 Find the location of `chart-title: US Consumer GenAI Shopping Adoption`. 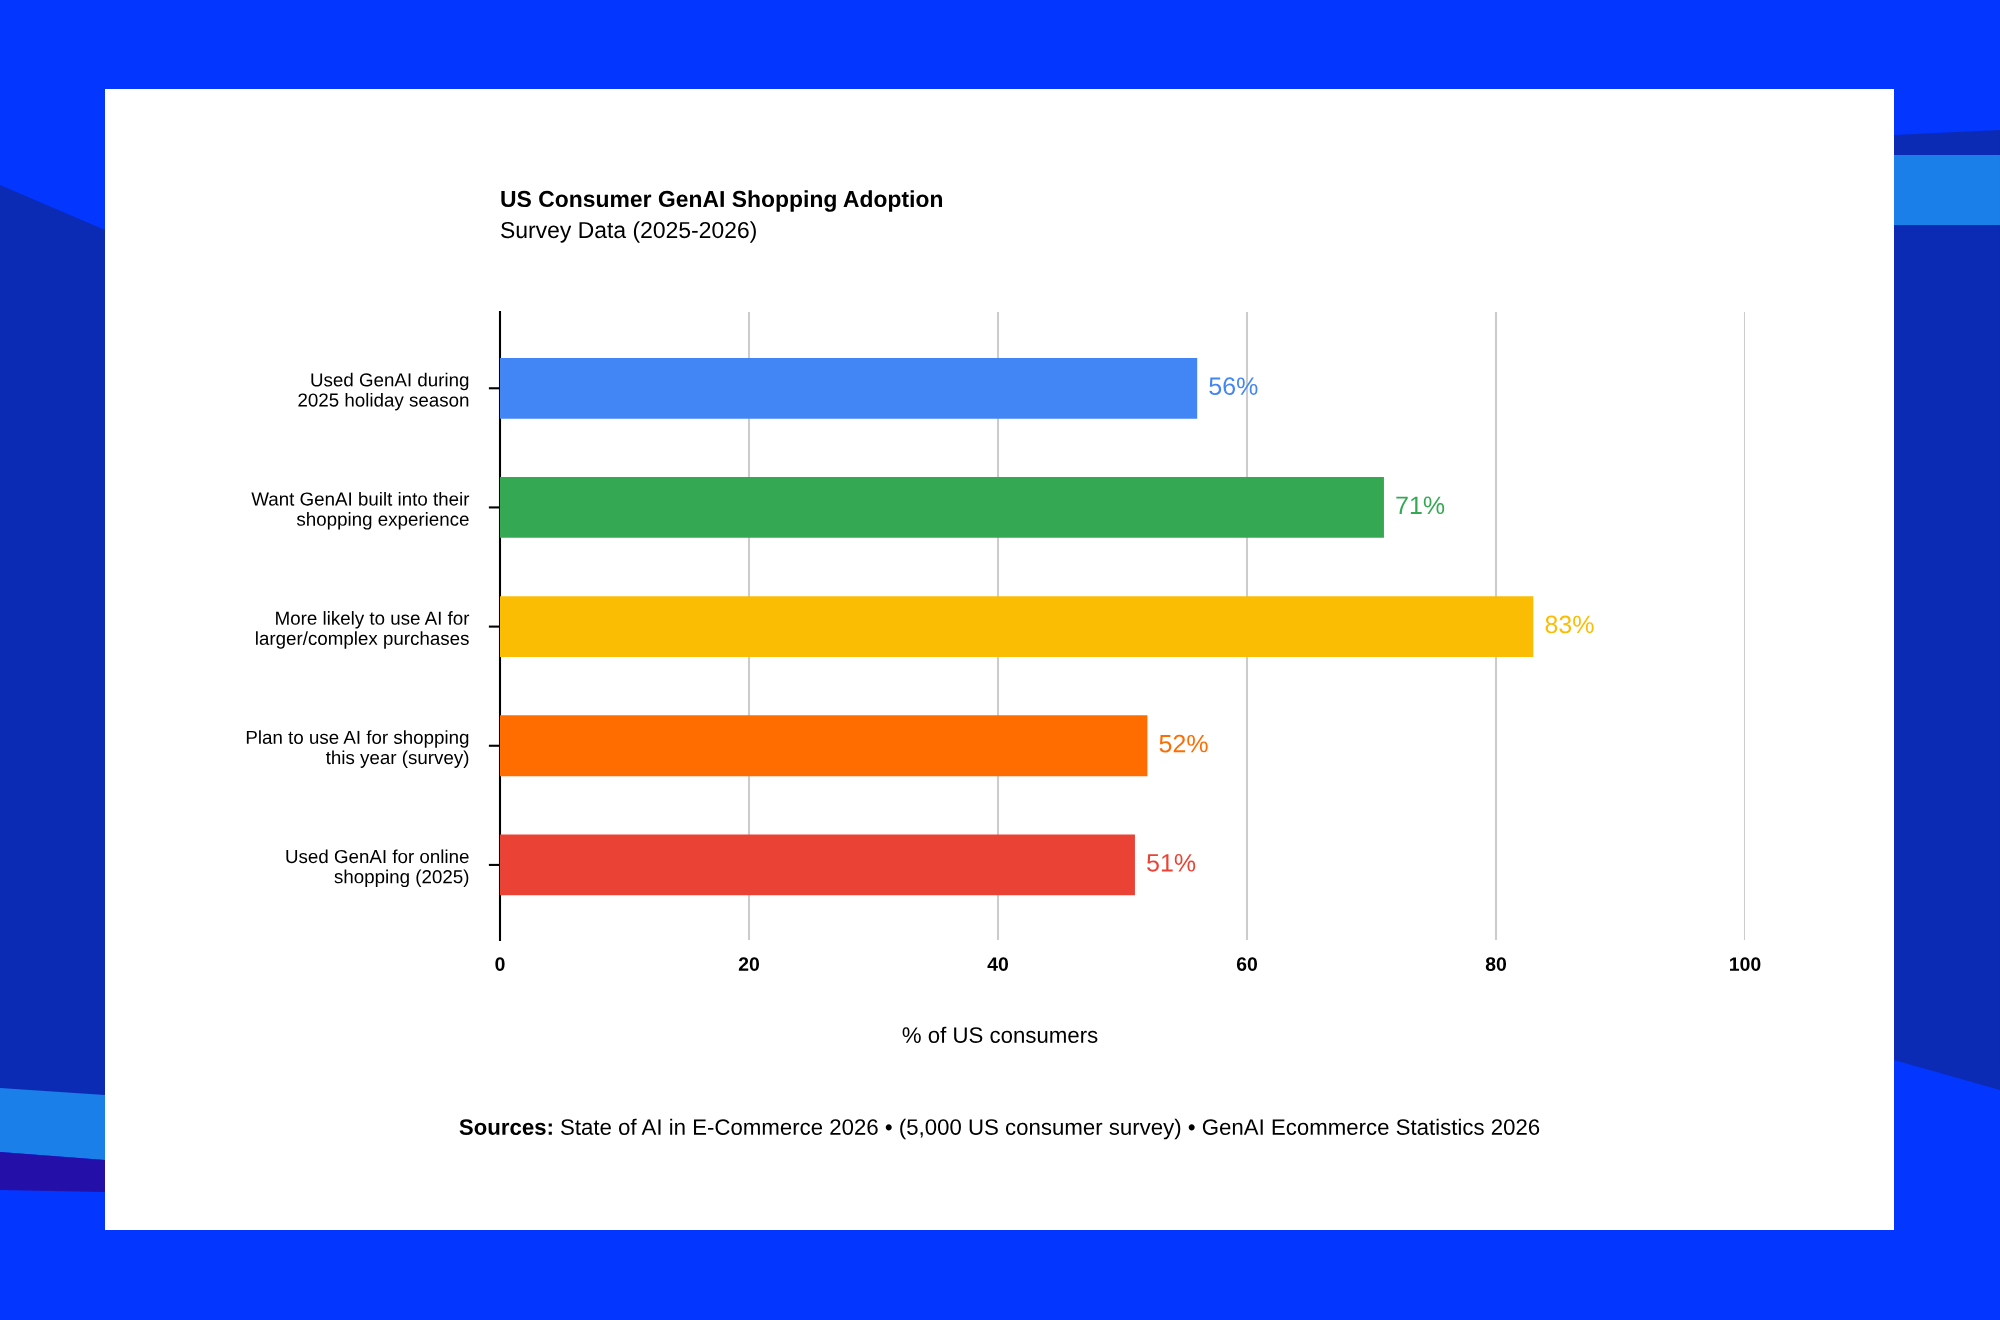

chart-title: US Consumer GenAI Shopping Adoption is located at coordinates (722, 201).